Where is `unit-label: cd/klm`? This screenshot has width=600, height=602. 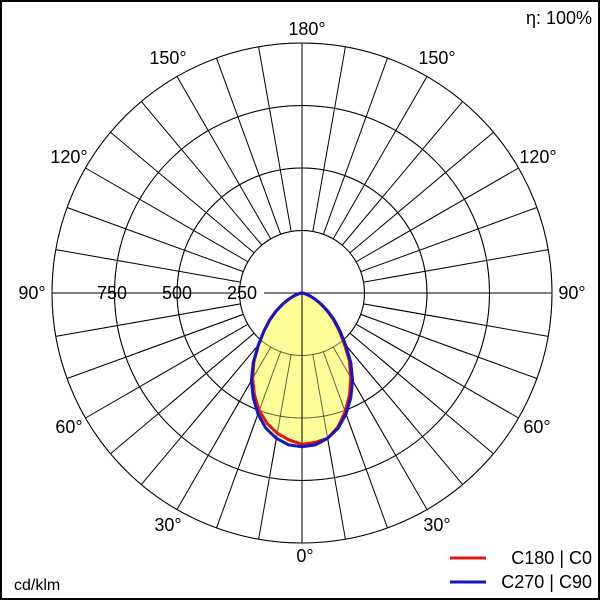 unit-label: cd/klm is located at coordinates (37, 585).